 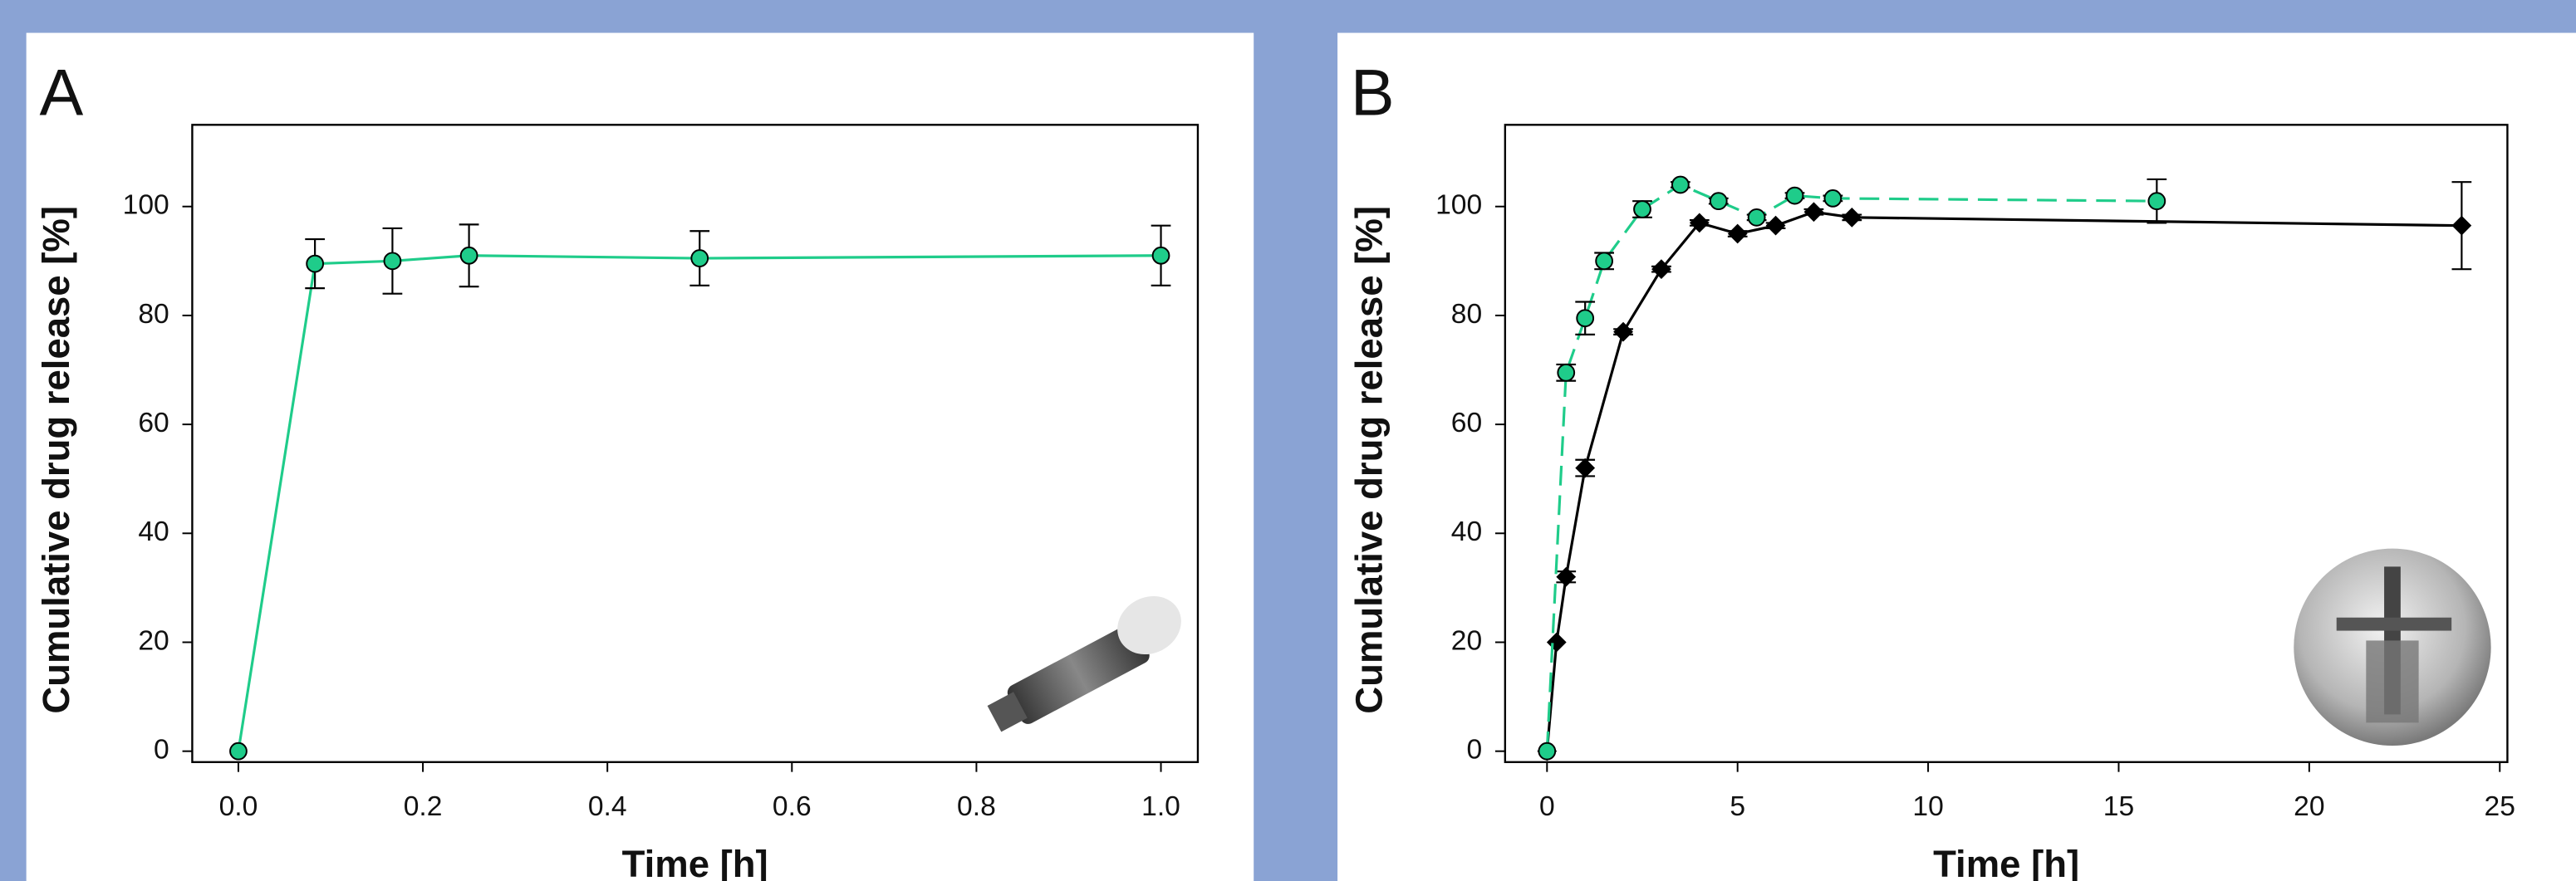 What do you see at coordinates (61, 92) in the screenshot?
I see `panel-label: A` at bounding box center [61, 92].